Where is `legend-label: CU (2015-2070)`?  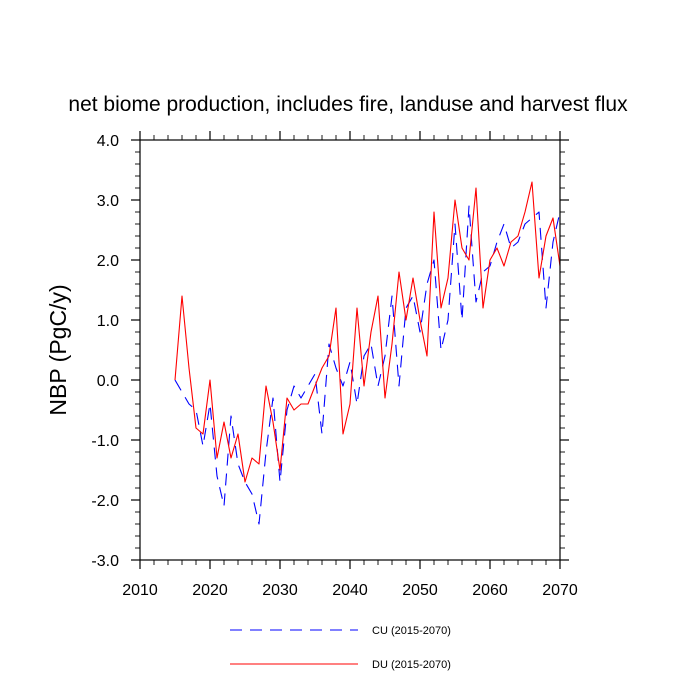 legend-label: CU (2015-2070) is located at coordinates (411, 631).